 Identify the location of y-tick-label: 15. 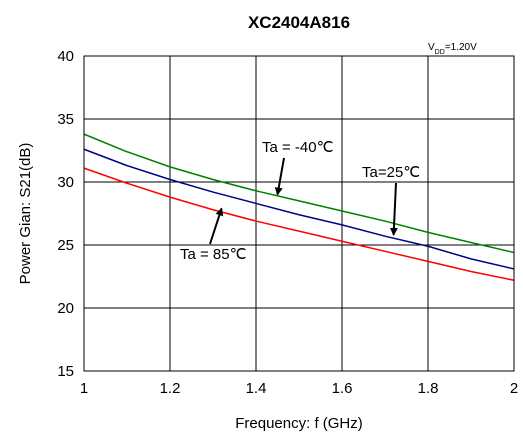
(65, 371).